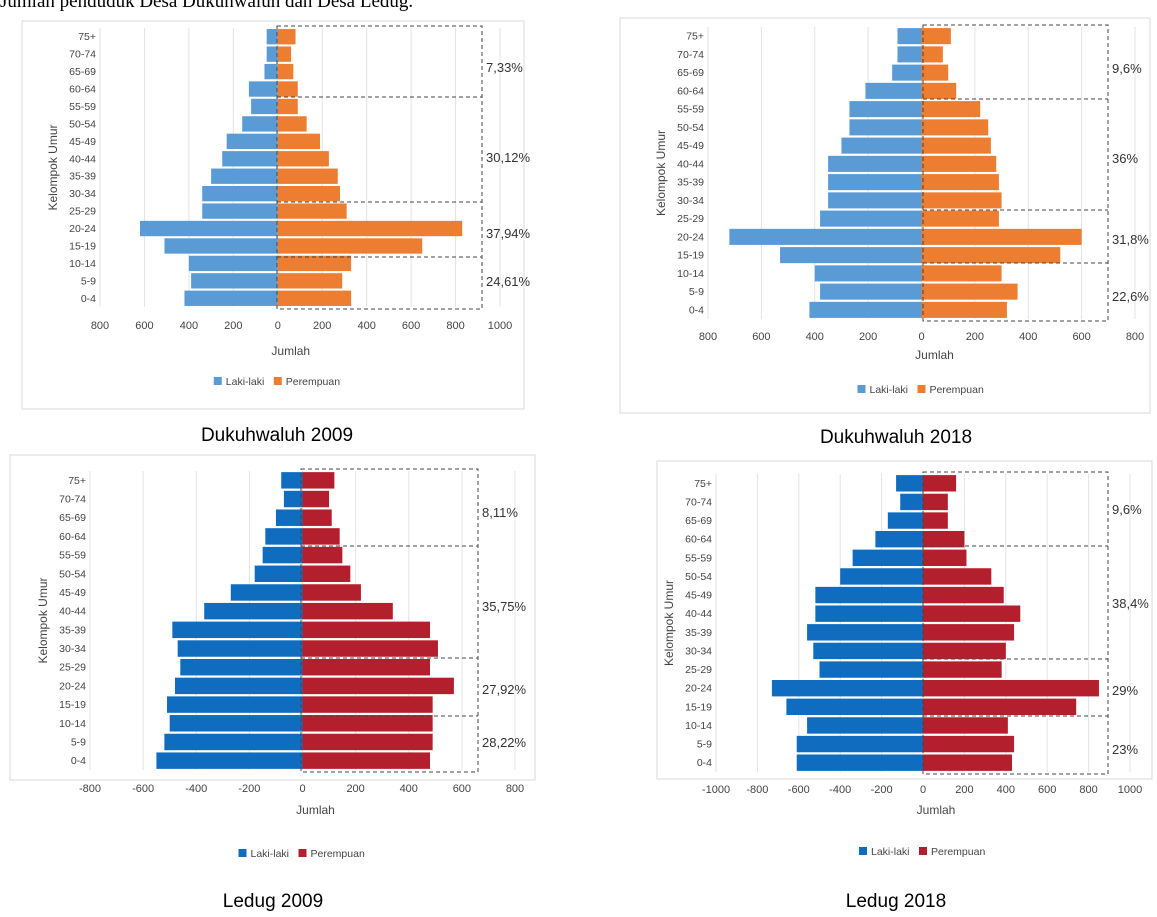 This screenshot has height=917, width=1157. What do you see at coordinates (690, 110) in the screenshot?
I see `y-tick-label: 55-59` at bounding box center [690, 110].